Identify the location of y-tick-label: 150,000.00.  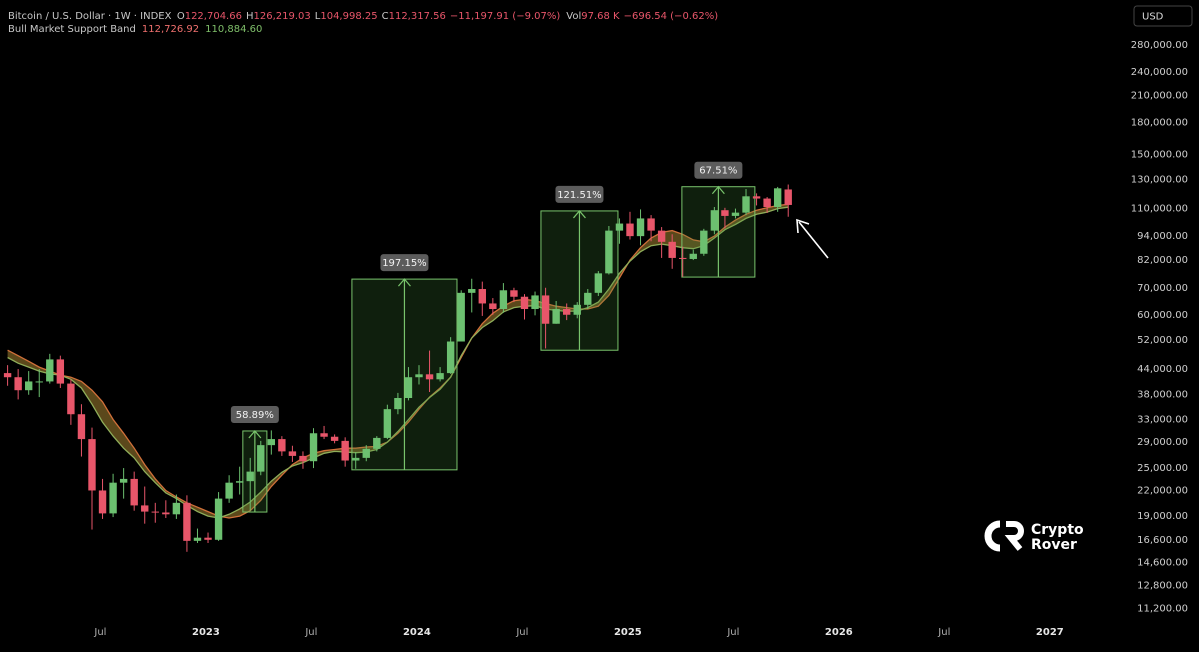
(1159, 154).